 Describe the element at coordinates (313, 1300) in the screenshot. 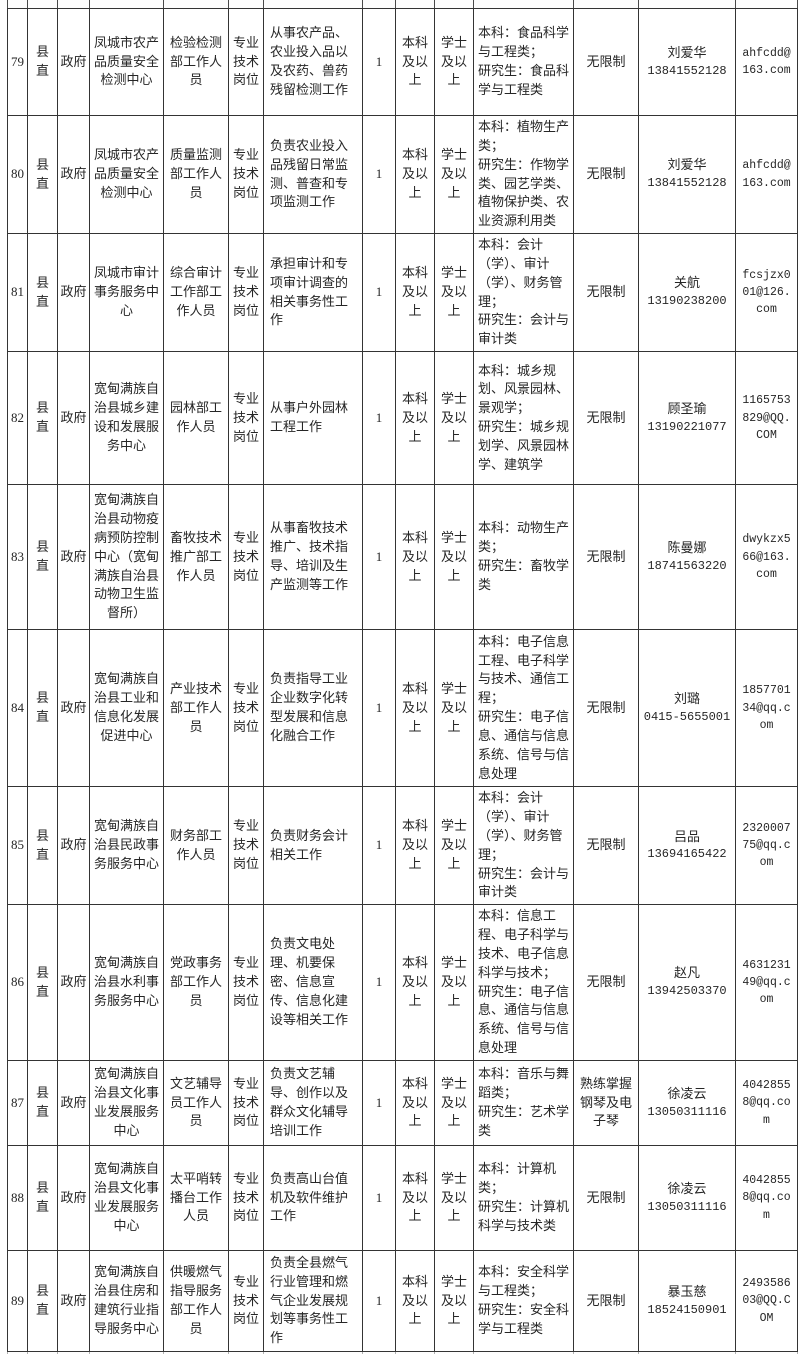

I see `cell-duties: 负责全县燃气行业管理和燃气企业发展规划等事务性工作` at that location.